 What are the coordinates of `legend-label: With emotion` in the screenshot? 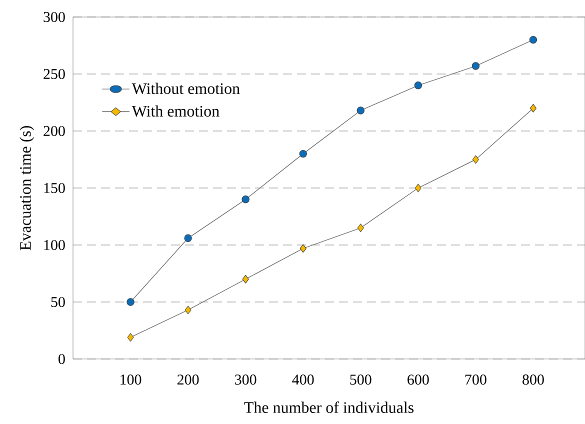 It's located at (176, 111).